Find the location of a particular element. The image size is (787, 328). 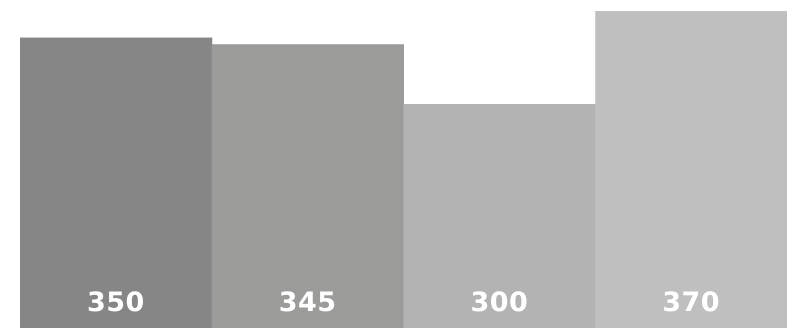

bar-value-label-2: 345 is located at coordinates (308, 302).